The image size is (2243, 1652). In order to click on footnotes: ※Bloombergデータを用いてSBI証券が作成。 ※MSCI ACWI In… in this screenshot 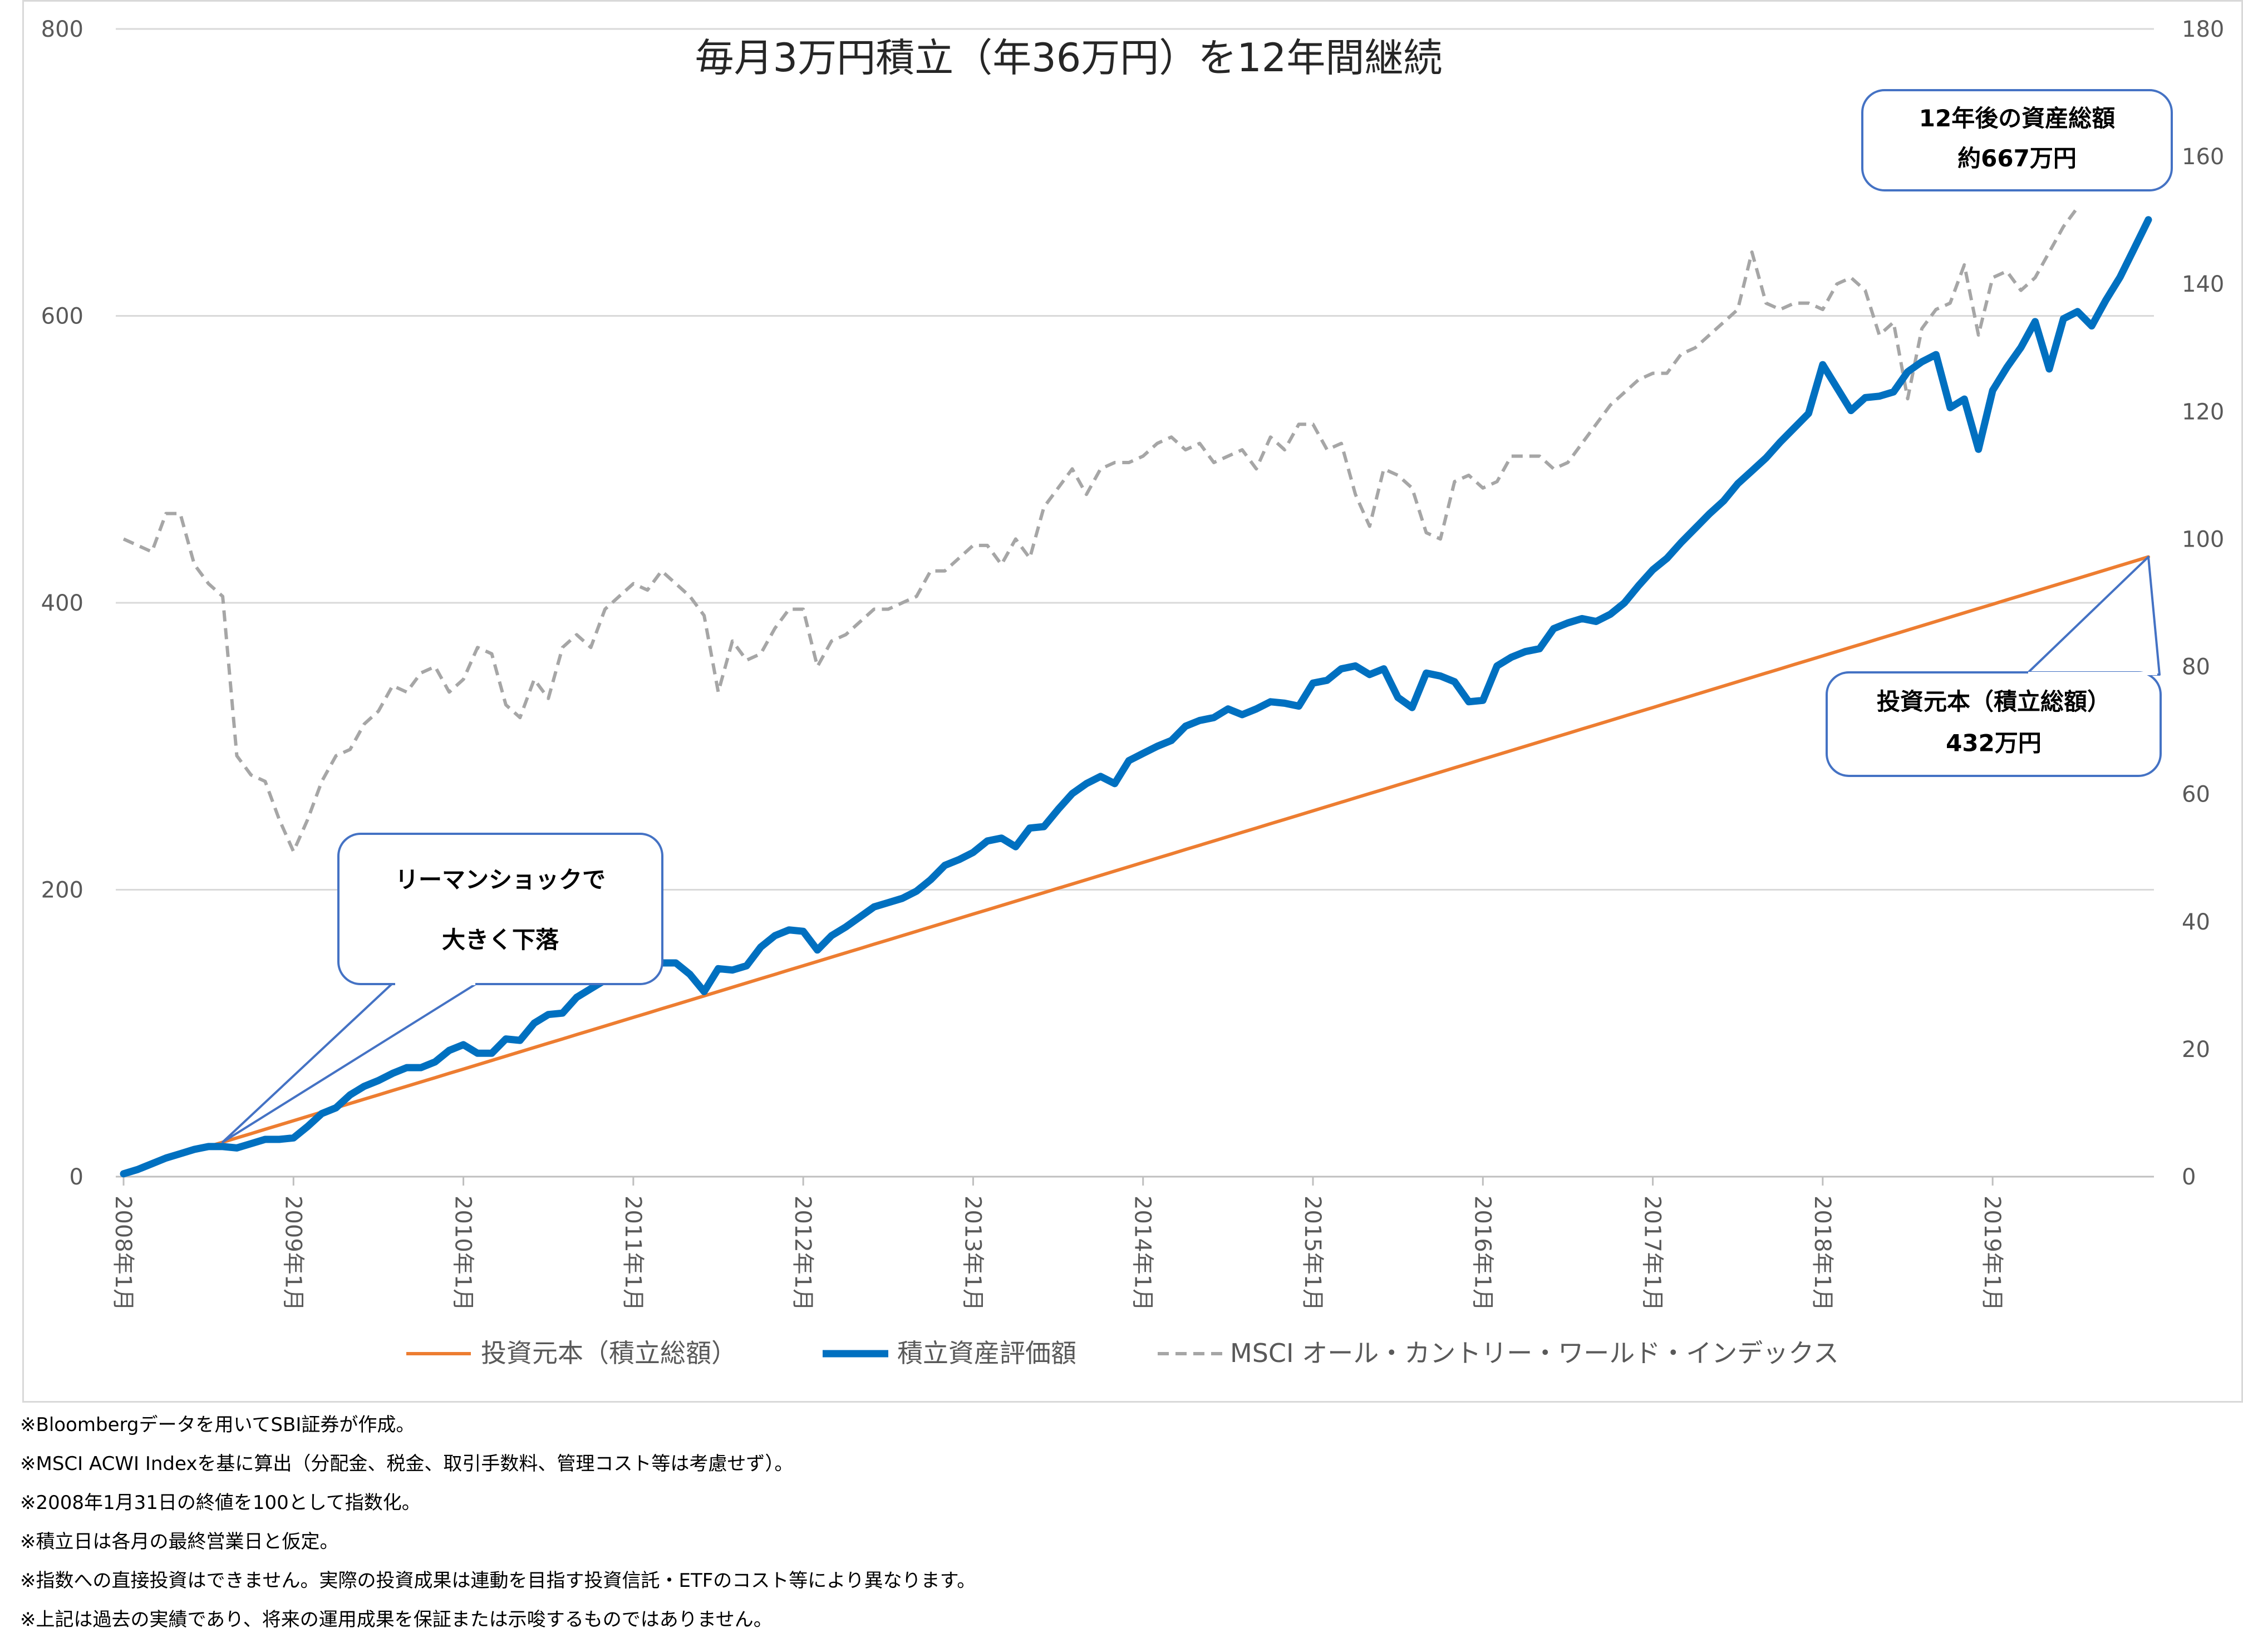, I will do `click(498, 1522)`.